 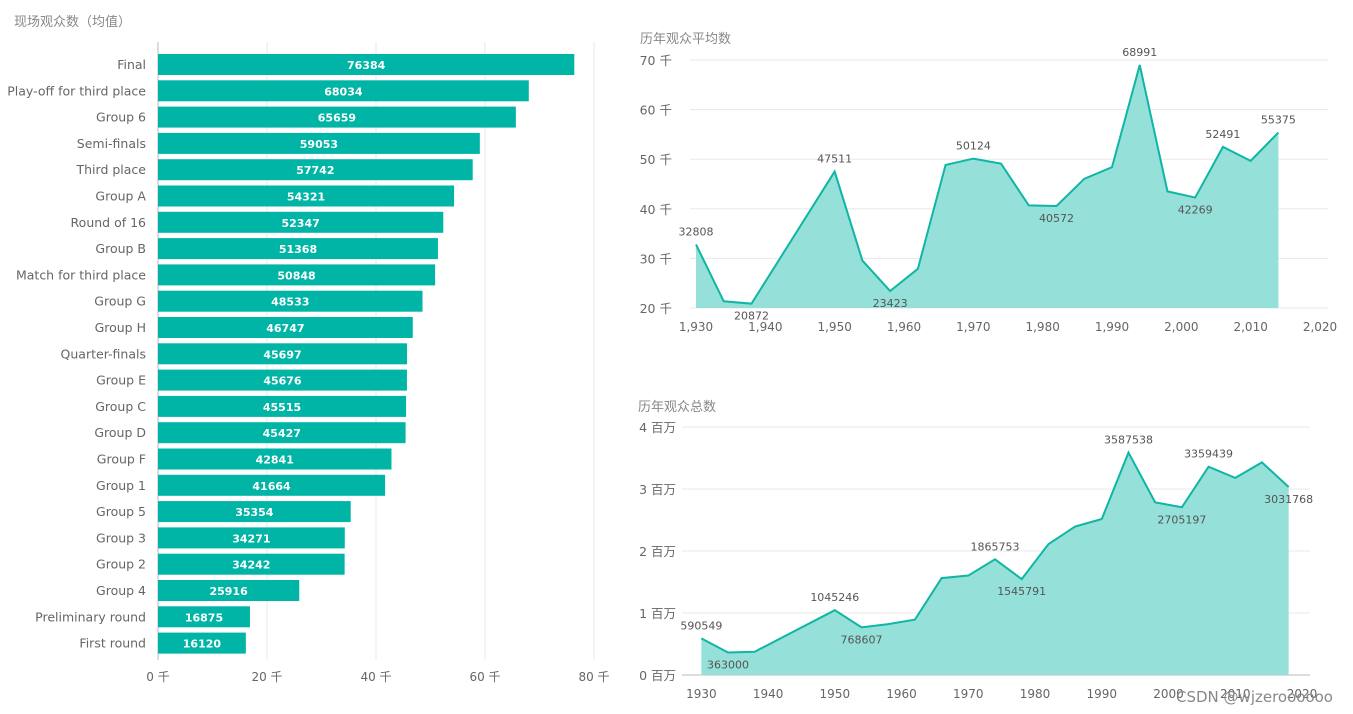 I want to click on category-label: Group G, so click(x=120, y=301).